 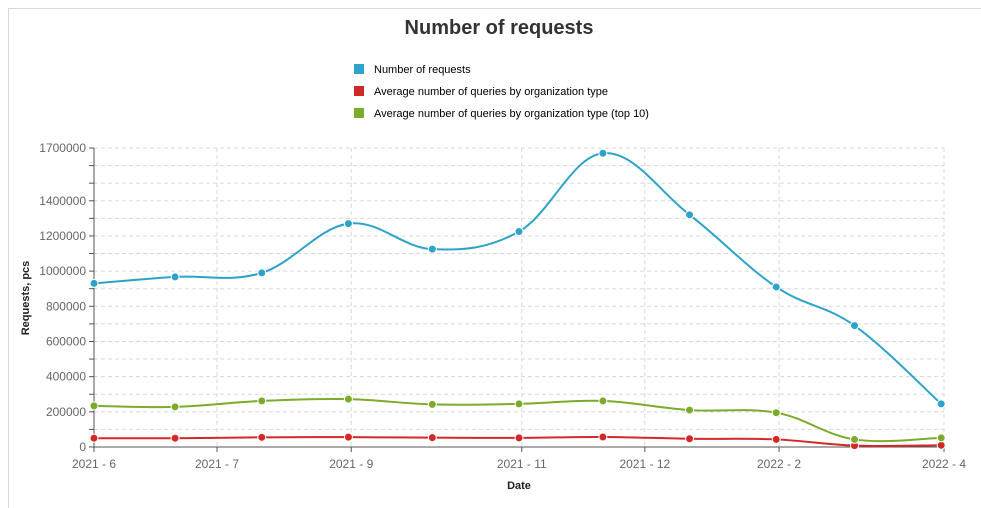 I want to click on x-tick-label: 2021 - 11, so click(x=522, y=464).